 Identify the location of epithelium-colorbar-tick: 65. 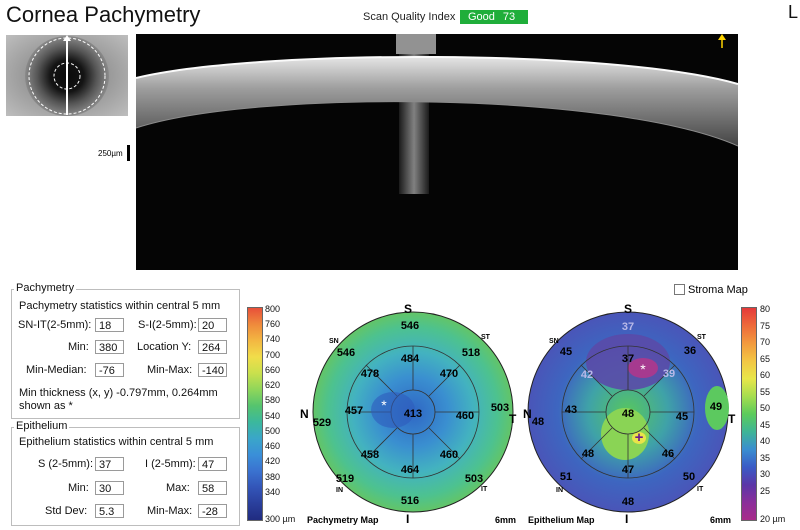
(765, 358).